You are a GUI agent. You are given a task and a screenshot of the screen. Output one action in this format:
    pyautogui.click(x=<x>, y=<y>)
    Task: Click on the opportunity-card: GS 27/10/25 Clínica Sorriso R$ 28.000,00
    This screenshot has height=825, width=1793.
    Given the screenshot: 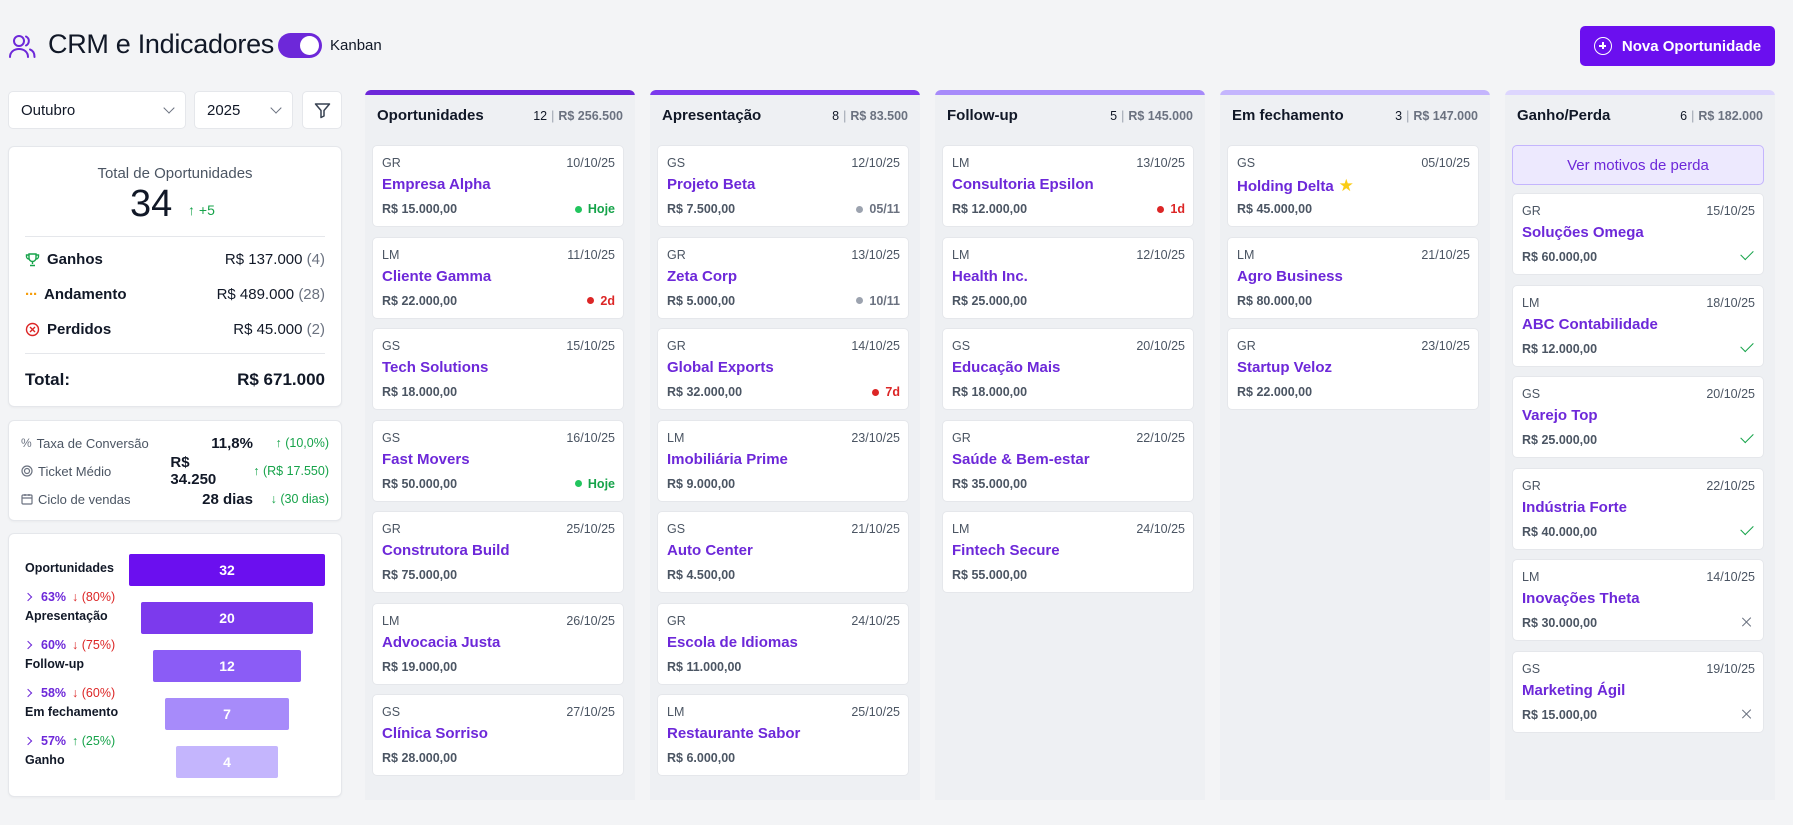 What is the action you would take?
    pyautogui.click(x=498, y=735)
    